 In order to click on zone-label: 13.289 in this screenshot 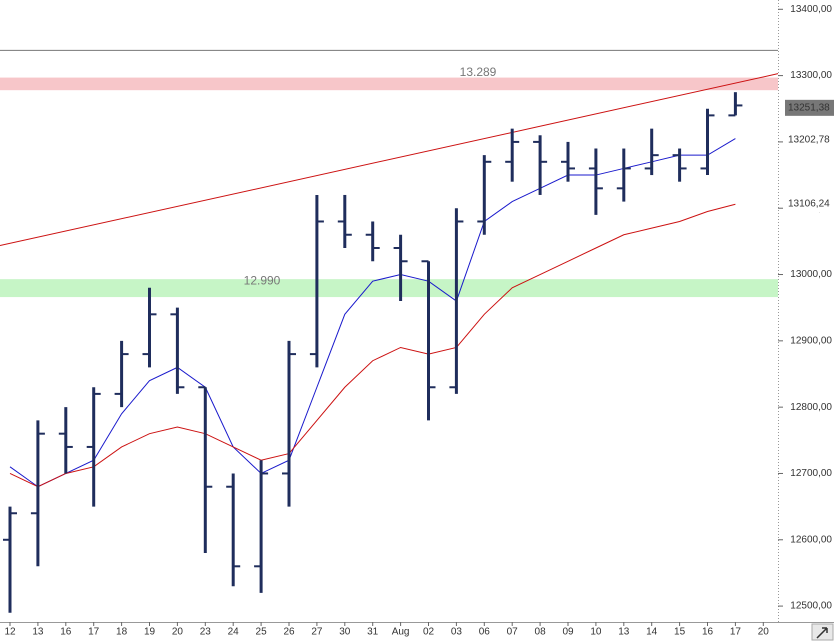, I will do `click(478, 72)`.